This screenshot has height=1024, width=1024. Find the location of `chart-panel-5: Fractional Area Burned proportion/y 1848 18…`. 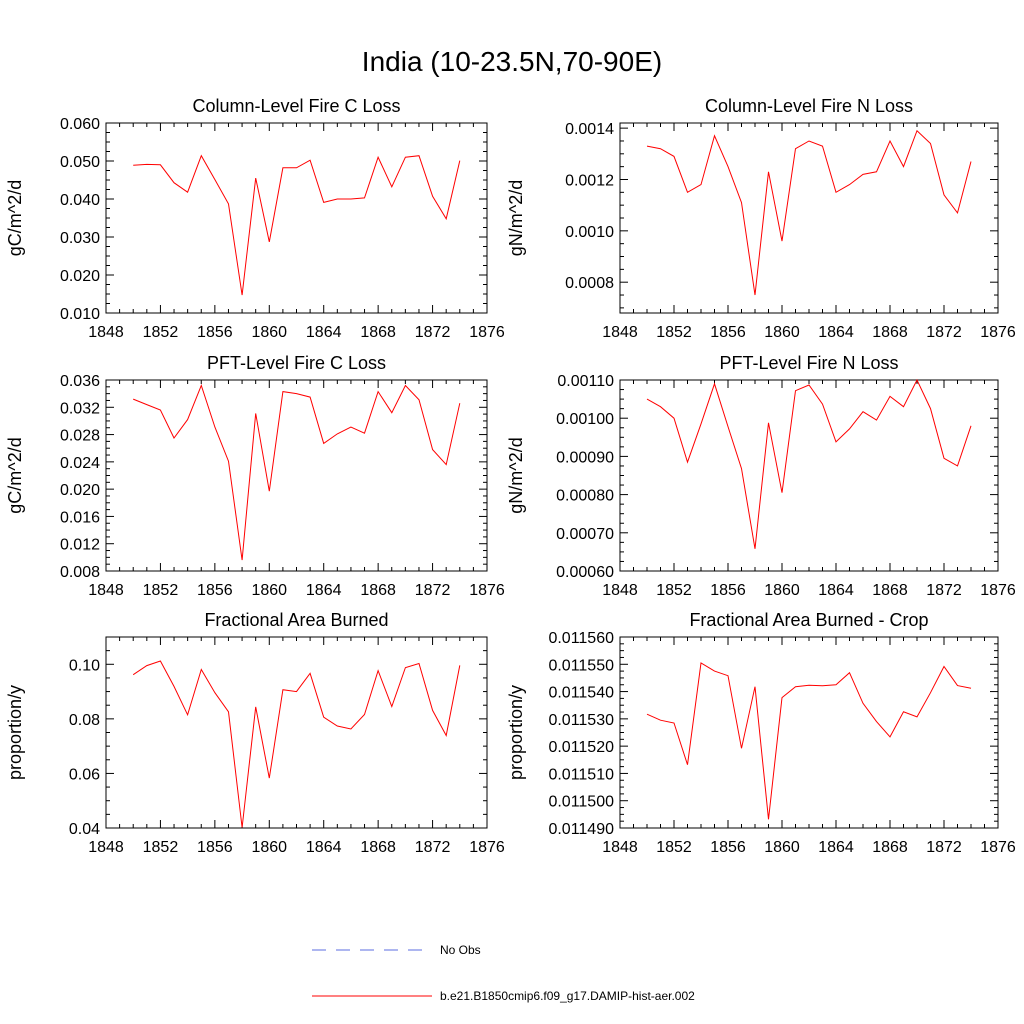

chart-panel-5: Fractional Area Burned proportion/y 1848 18… is located at coordinates (255, 733).